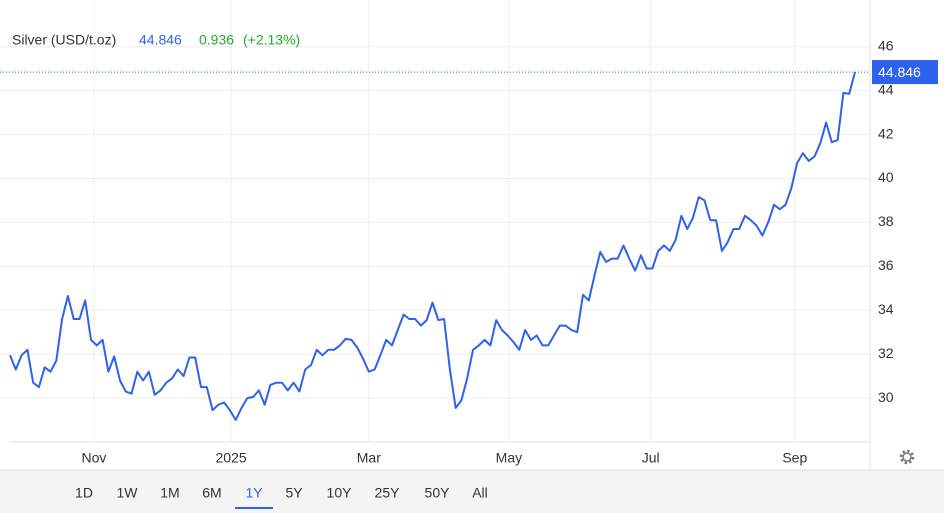 The height and width of the screenshot is (513, 944). I want to click on range-button: 6M, so click(211, 493).